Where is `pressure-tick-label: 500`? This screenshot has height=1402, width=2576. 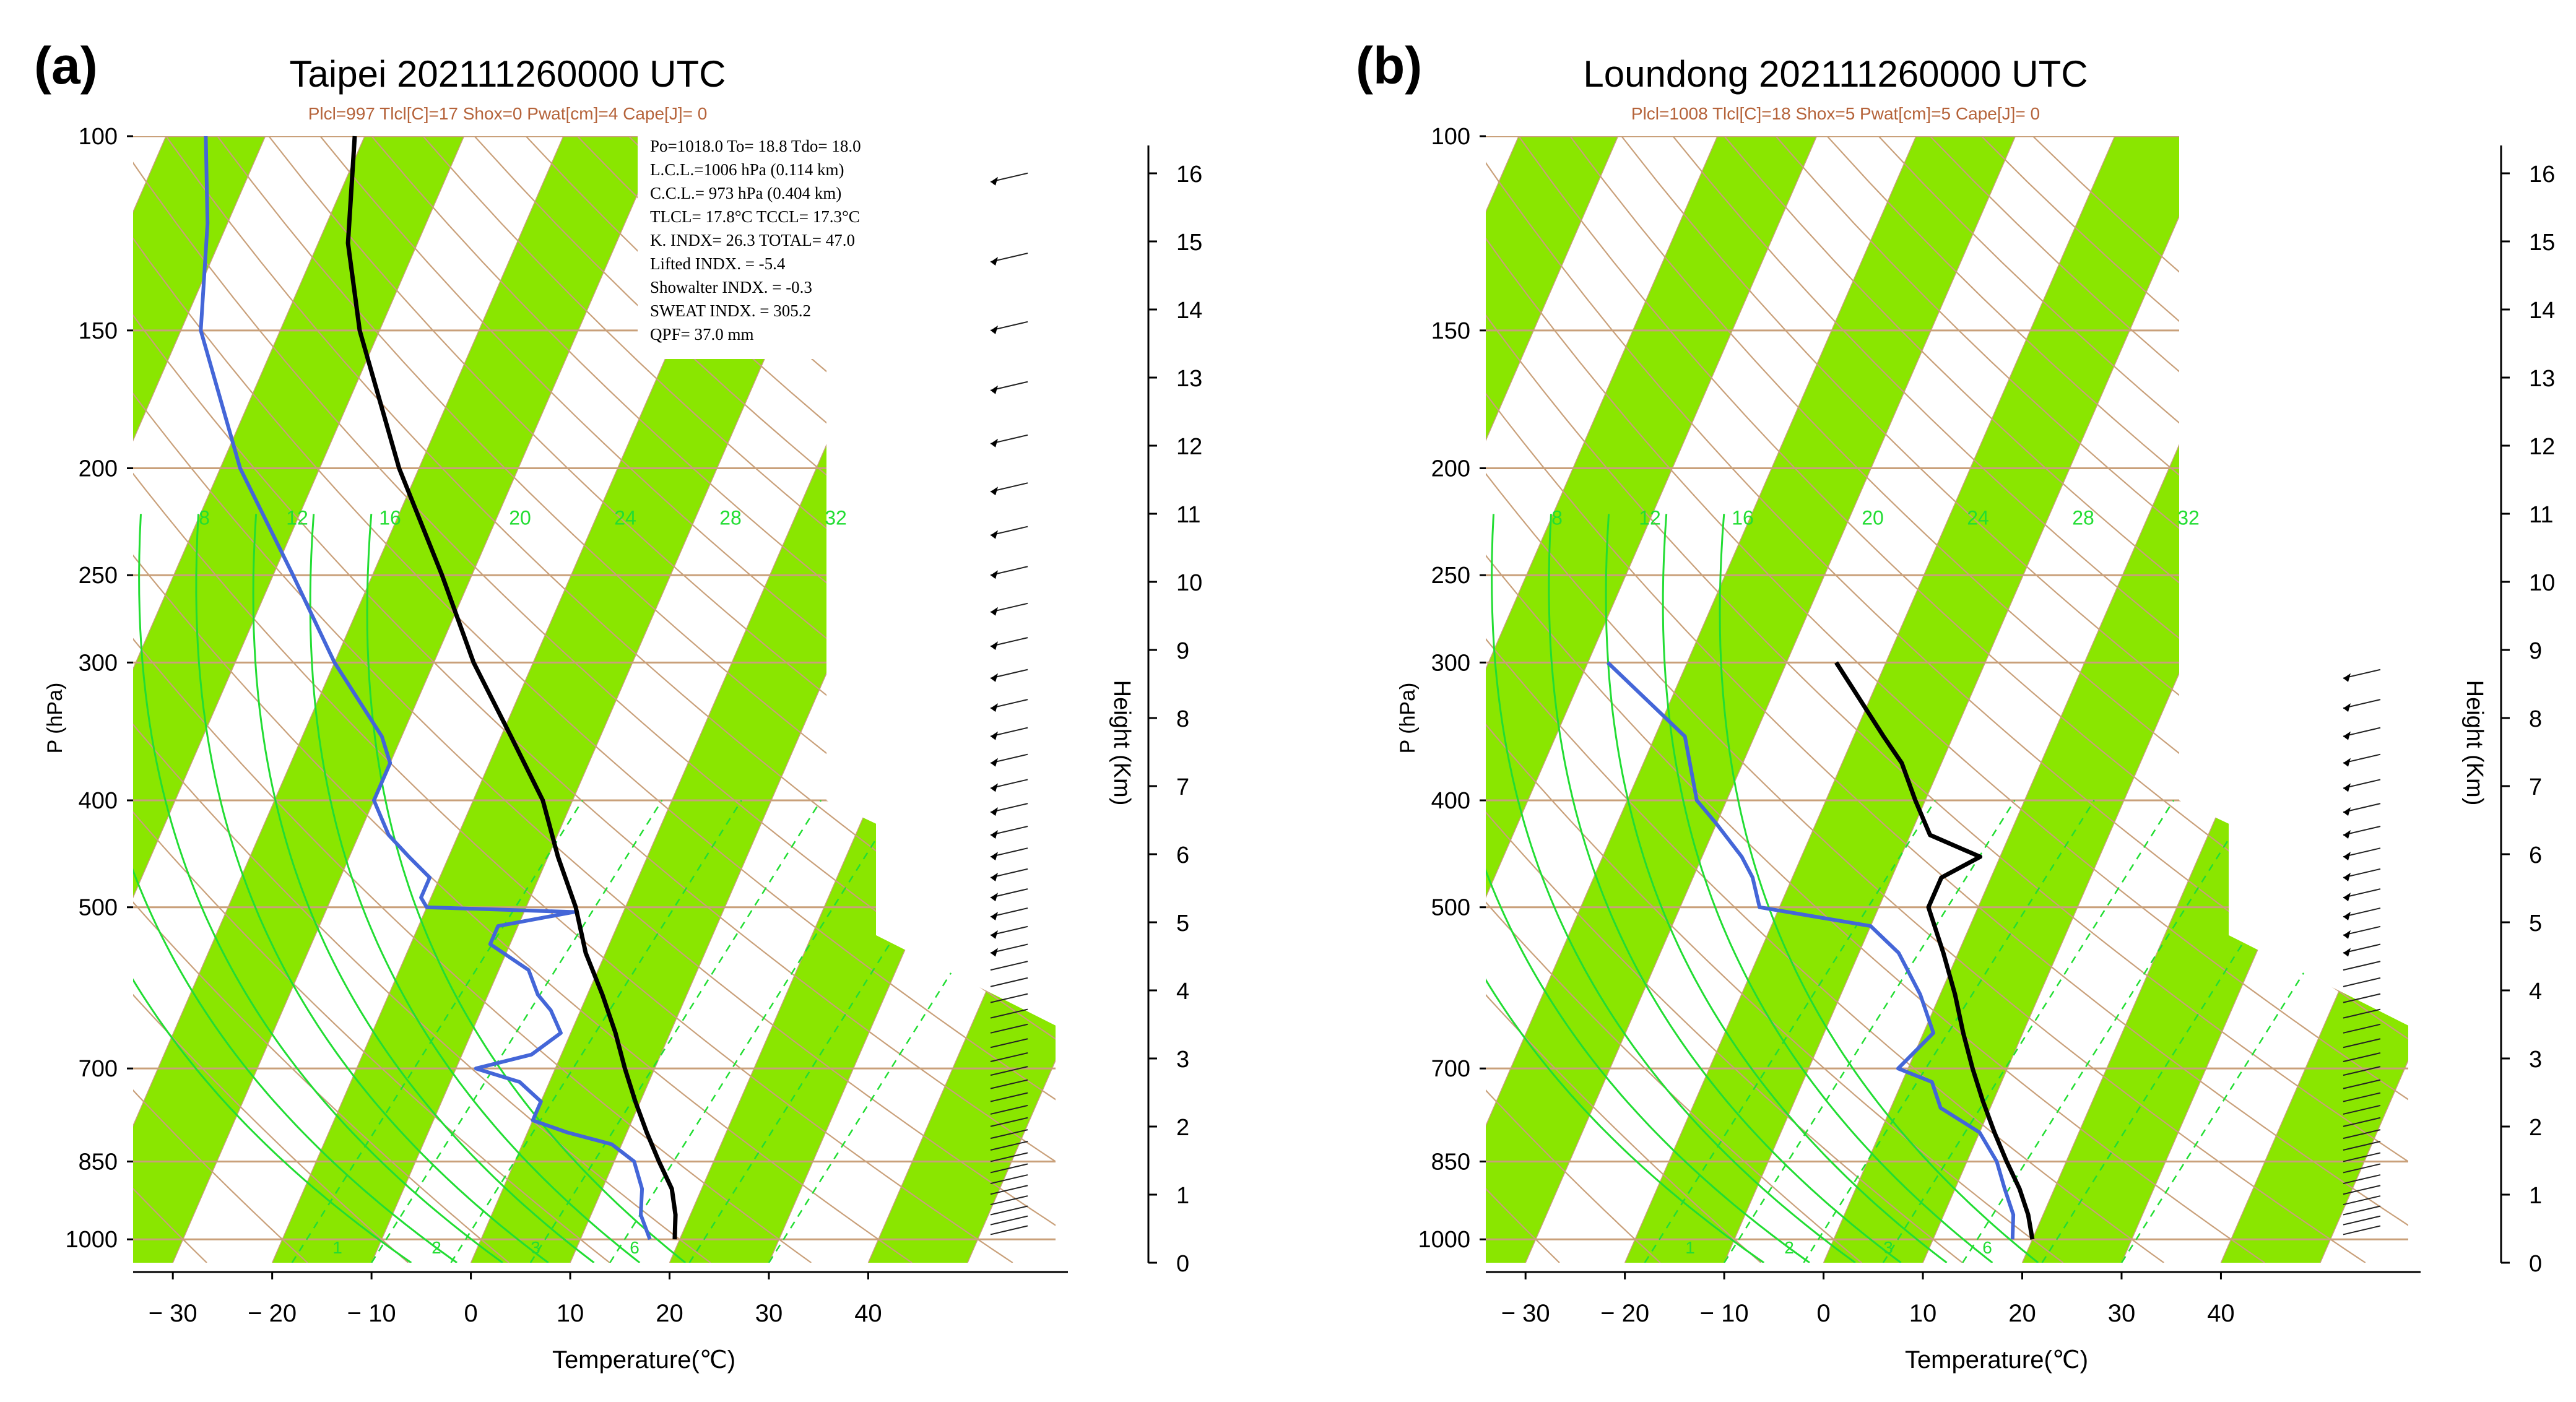 pressure-tick-label: 500 is located at coordinates (1450, 908).